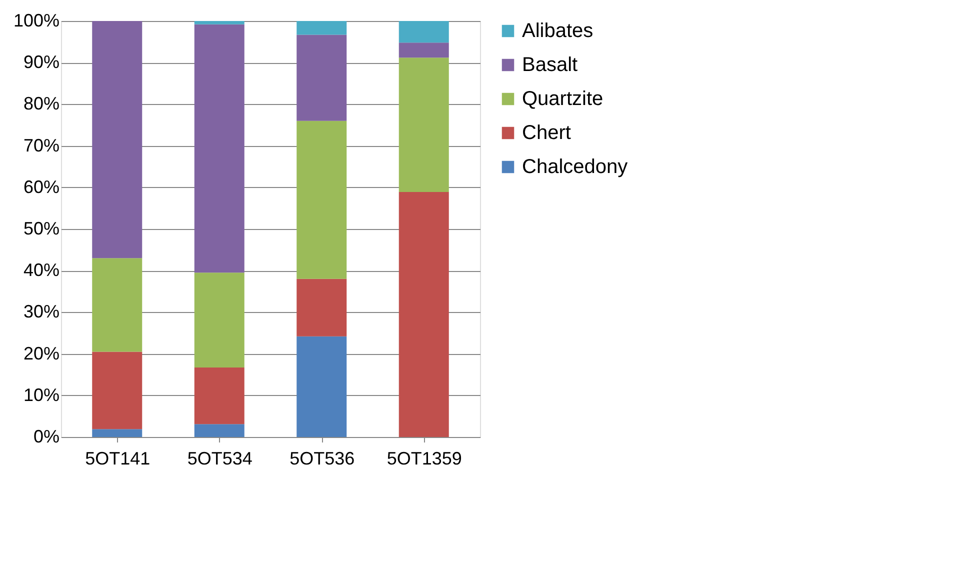 The image size is (956, 576). I want to click on y-tick-label: 60%, so click(41, 186).